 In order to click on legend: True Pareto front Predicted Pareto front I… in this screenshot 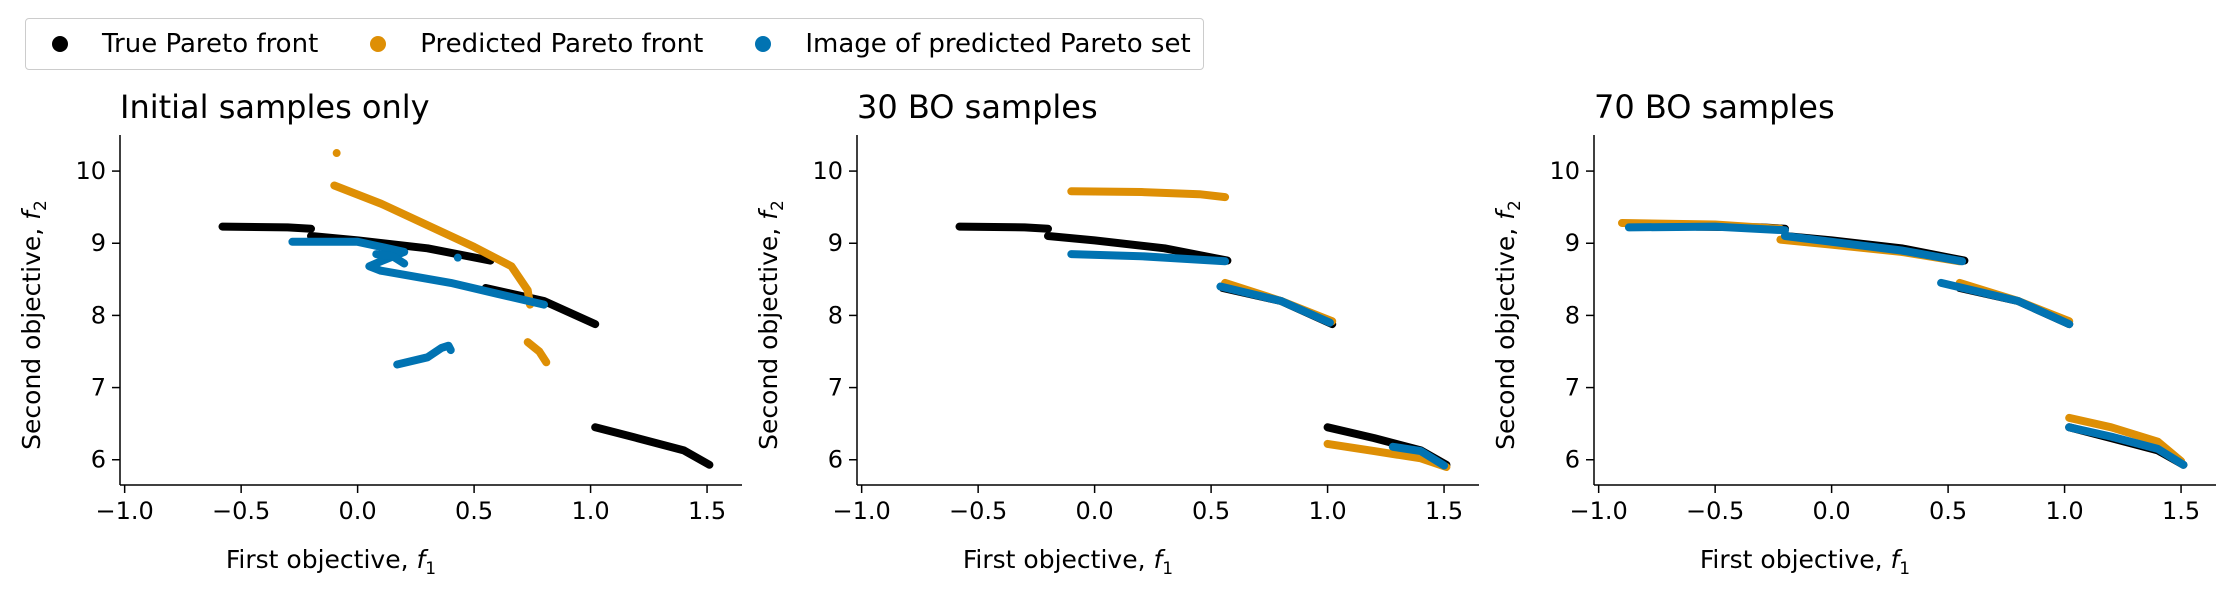, I will do `click(614, 44)`.